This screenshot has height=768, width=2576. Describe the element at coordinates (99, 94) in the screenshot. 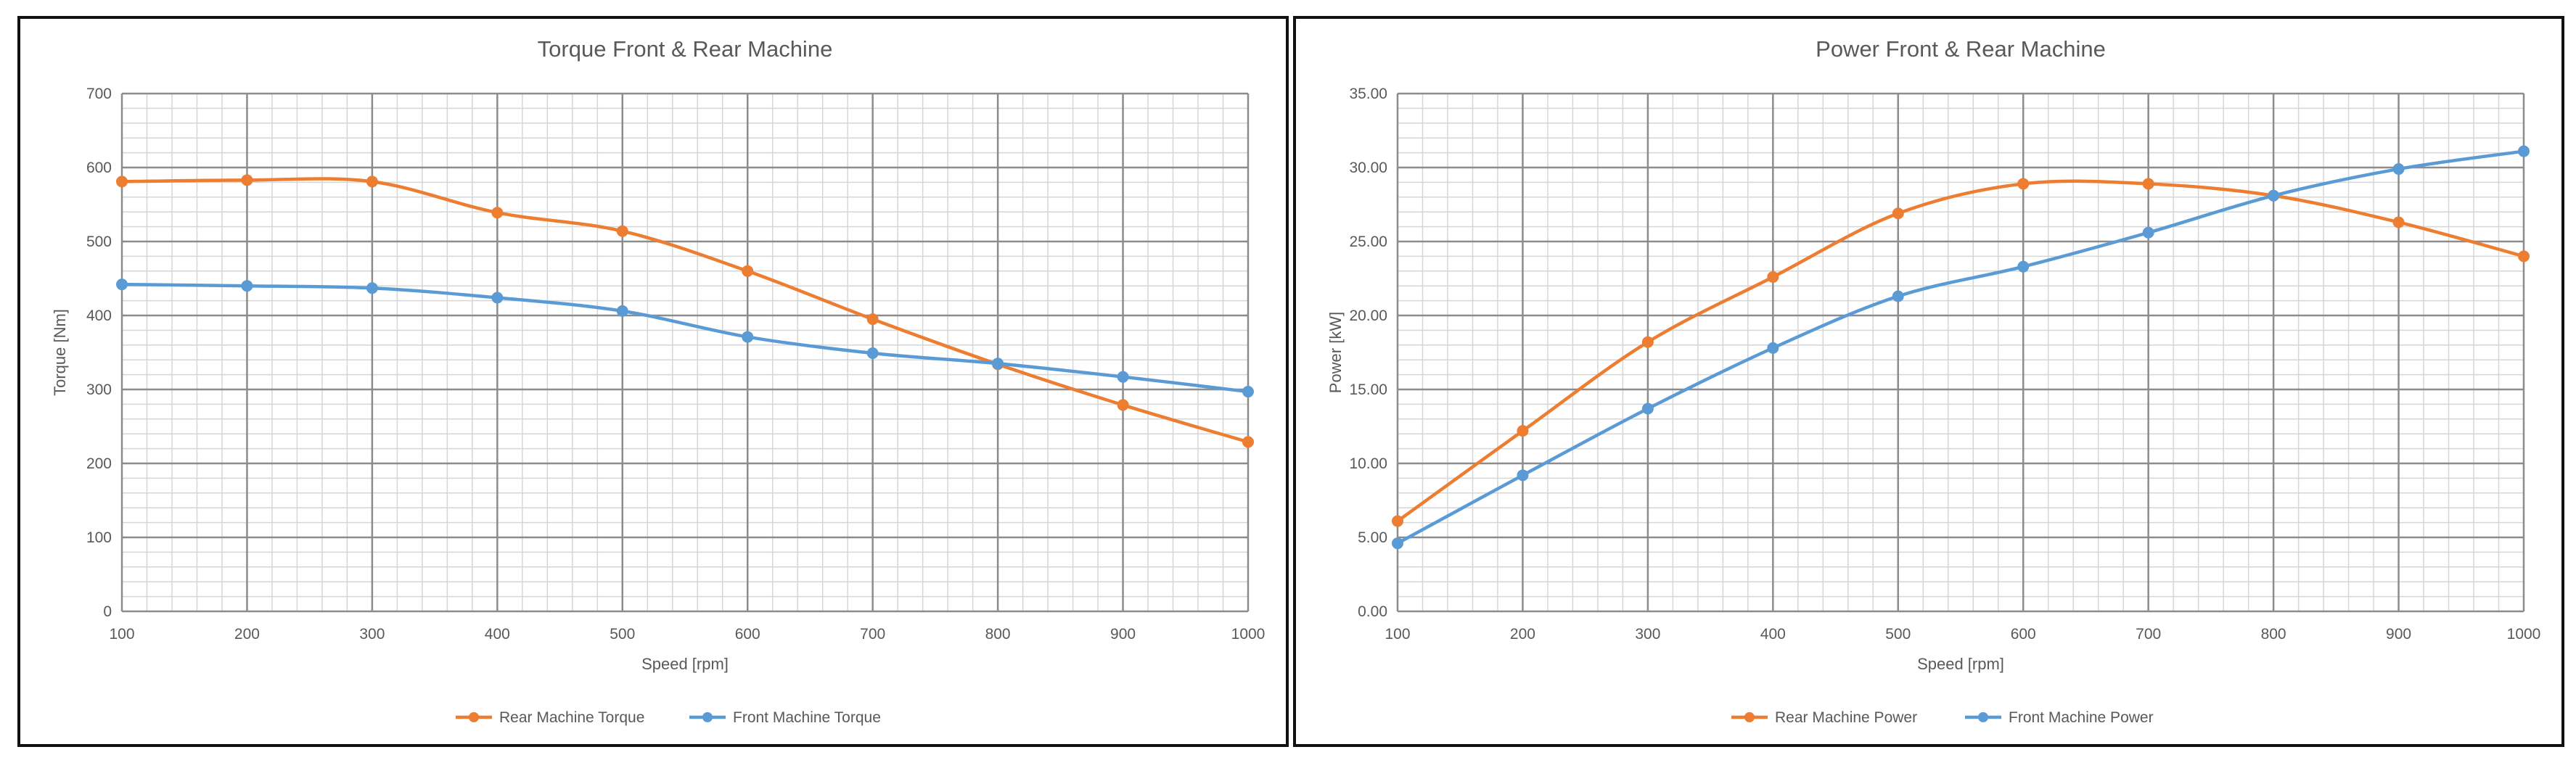

I see `torque-y-tick-label: 700` at that location.